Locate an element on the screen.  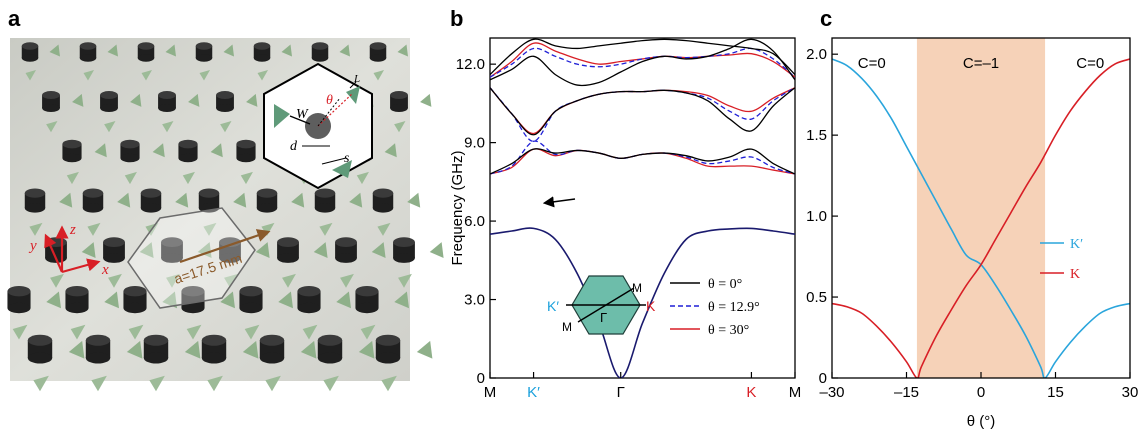
y-axis-label: Frequency (GHz) is located at coordinates (457, 207).